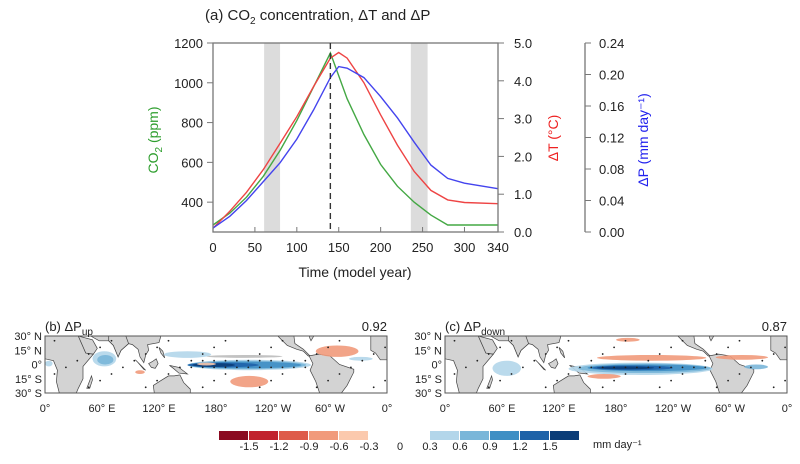 This screenshot has width=800, height=464. Describe the element at coordinates (423, 247) in the screenshot. I see `x-tick-label: 250` at that location.